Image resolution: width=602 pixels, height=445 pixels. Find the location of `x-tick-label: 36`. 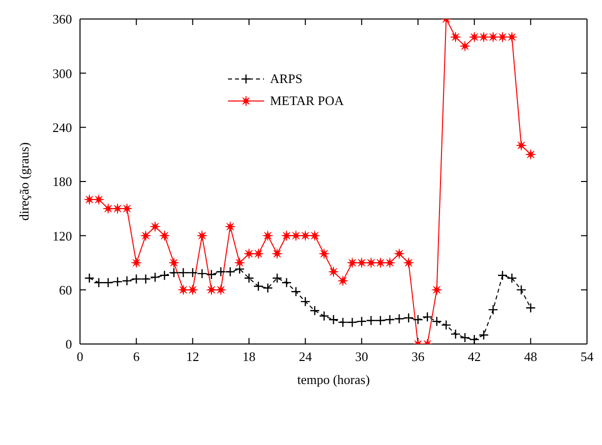

x-tick-label: 36 is located at coordinates (418, 356).